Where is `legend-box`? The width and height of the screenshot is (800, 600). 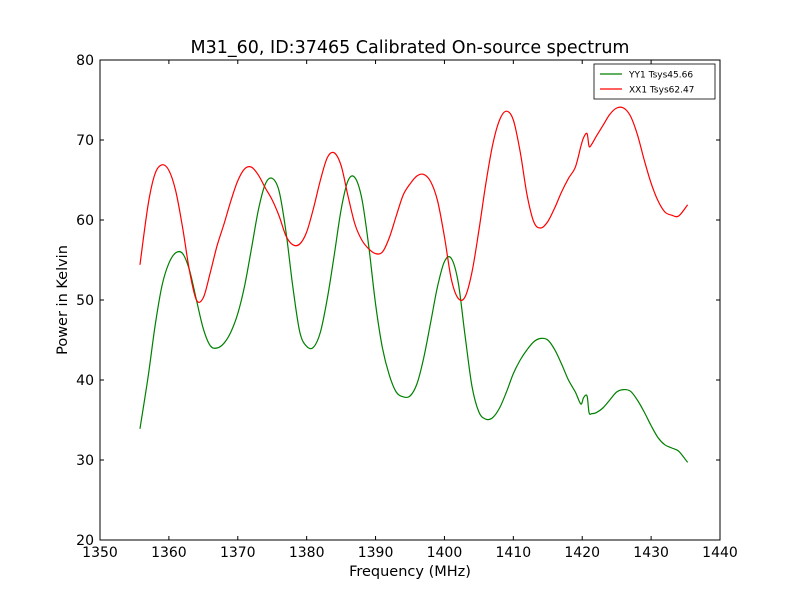
legend-box is located at coordinates (654, 81).